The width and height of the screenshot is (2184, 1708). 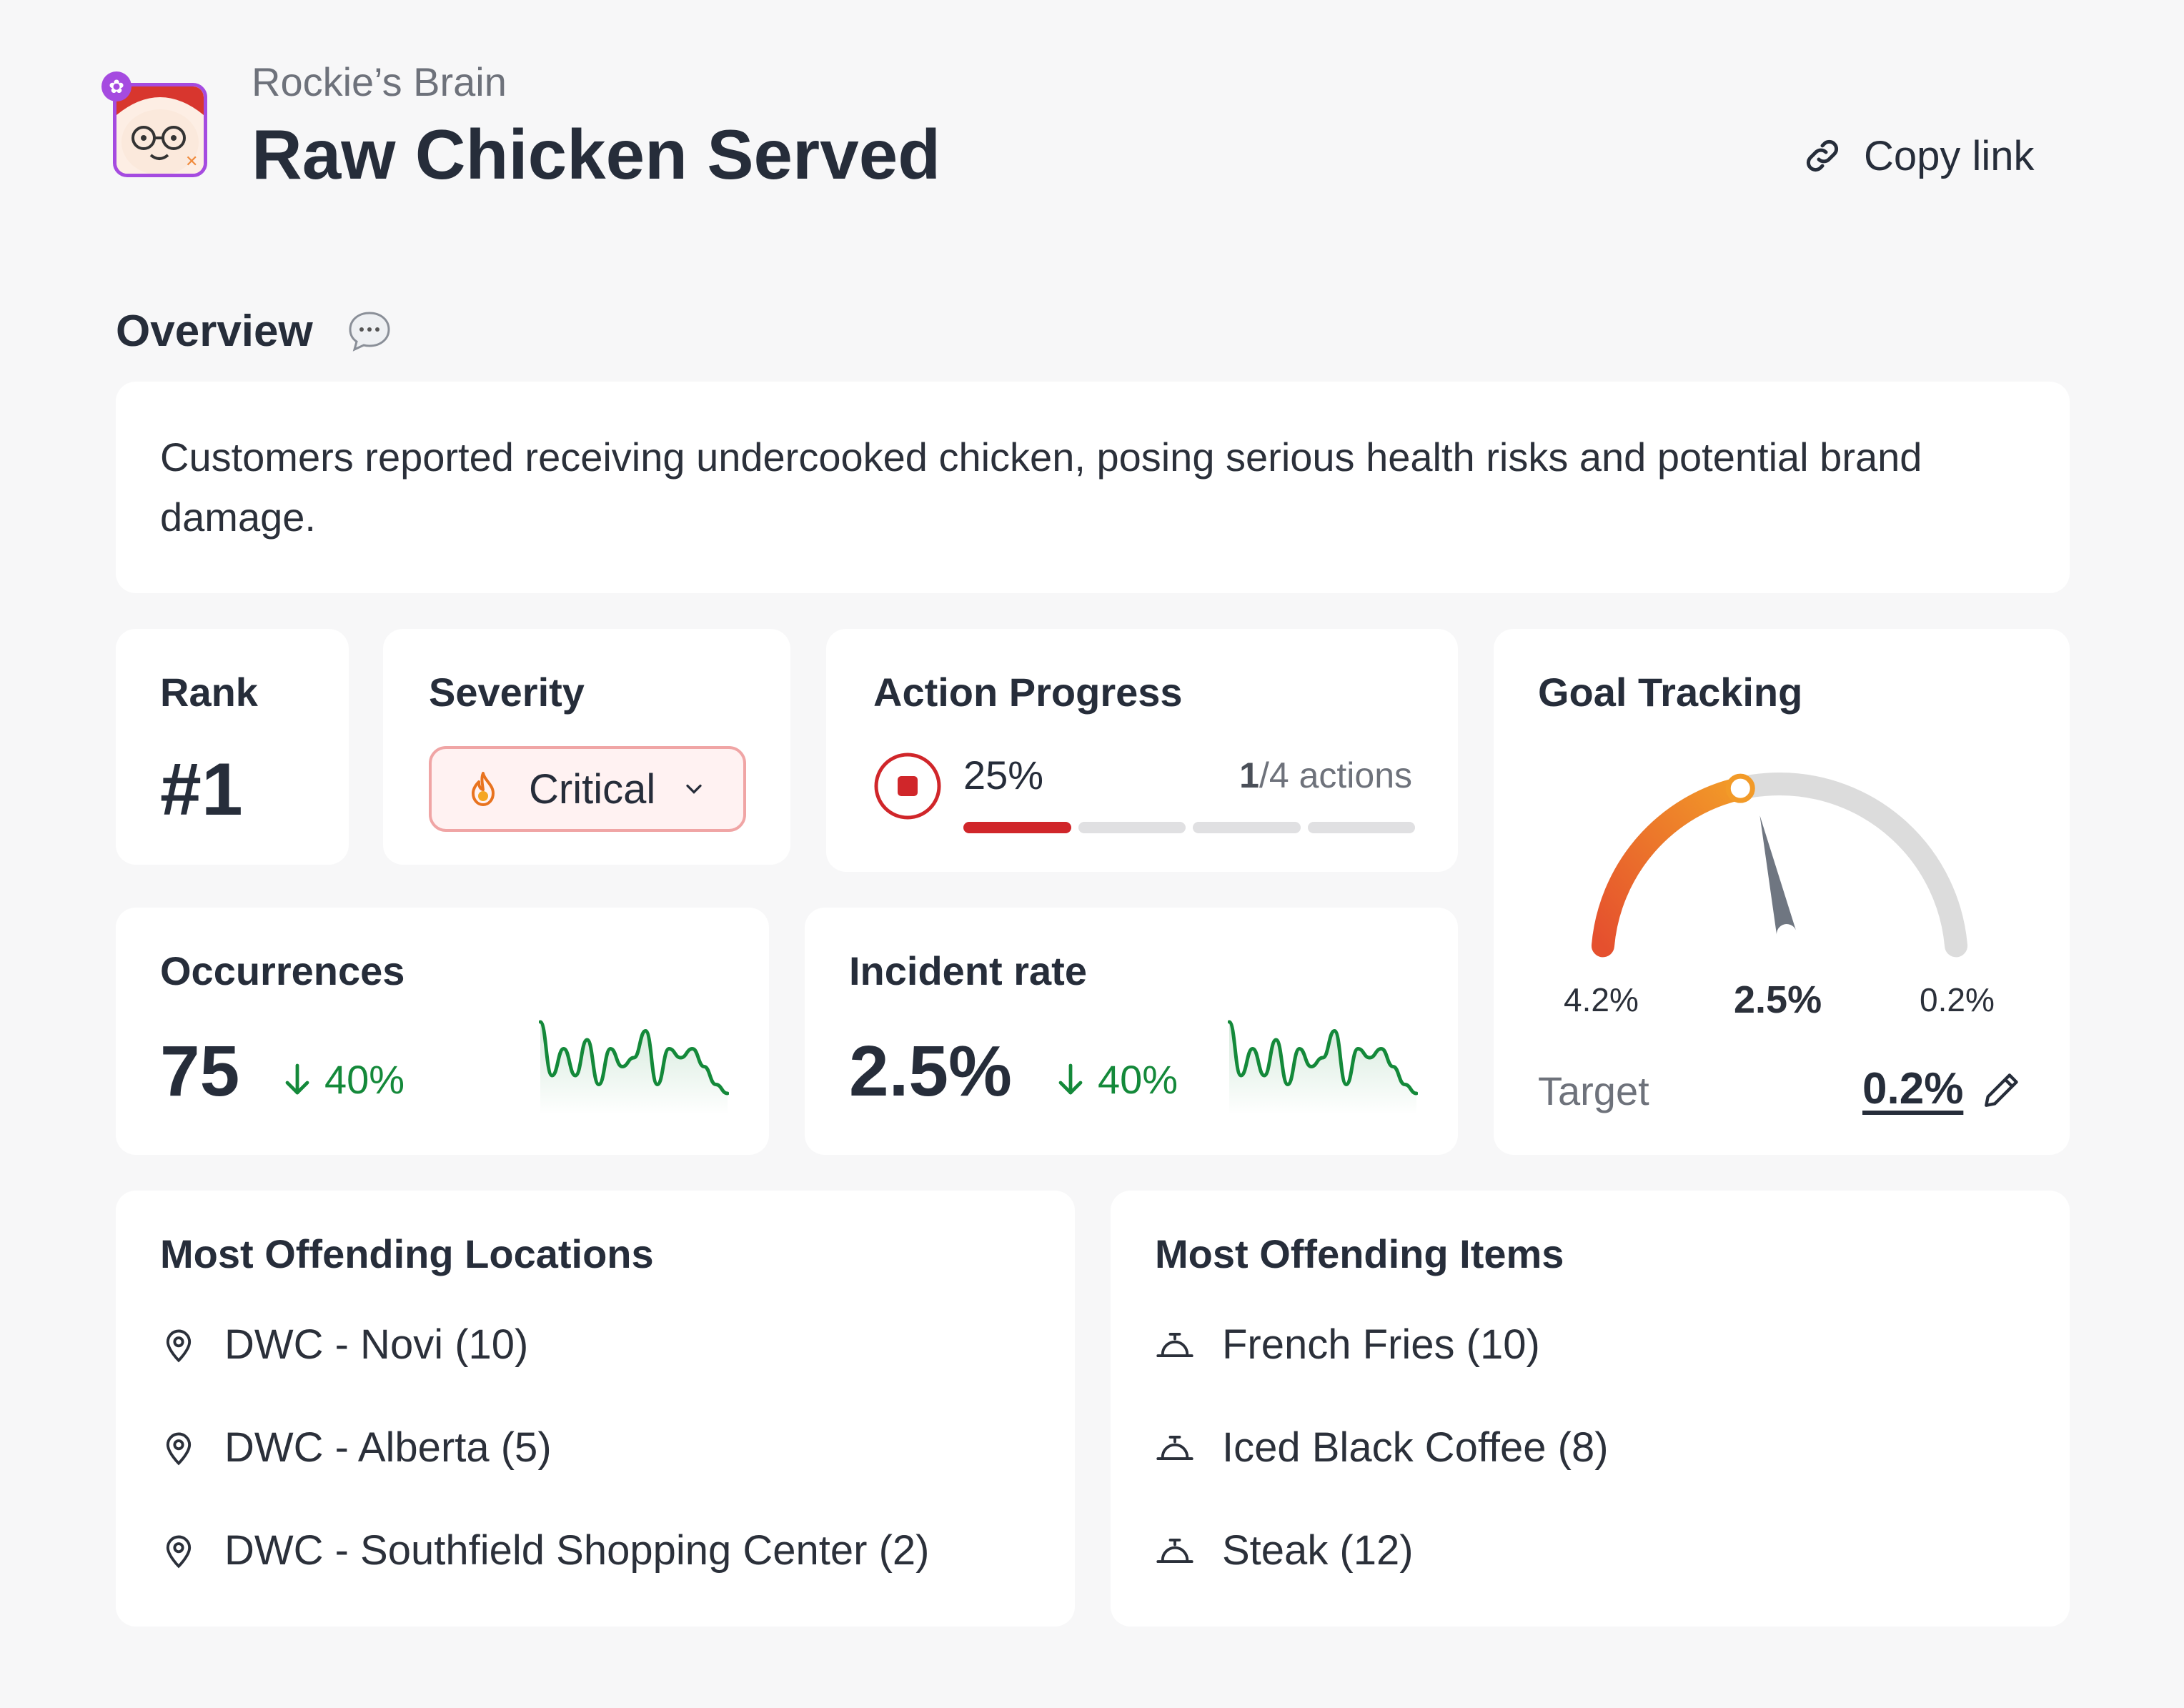 I want to click on fire-icon, so click(x=483, y=789).